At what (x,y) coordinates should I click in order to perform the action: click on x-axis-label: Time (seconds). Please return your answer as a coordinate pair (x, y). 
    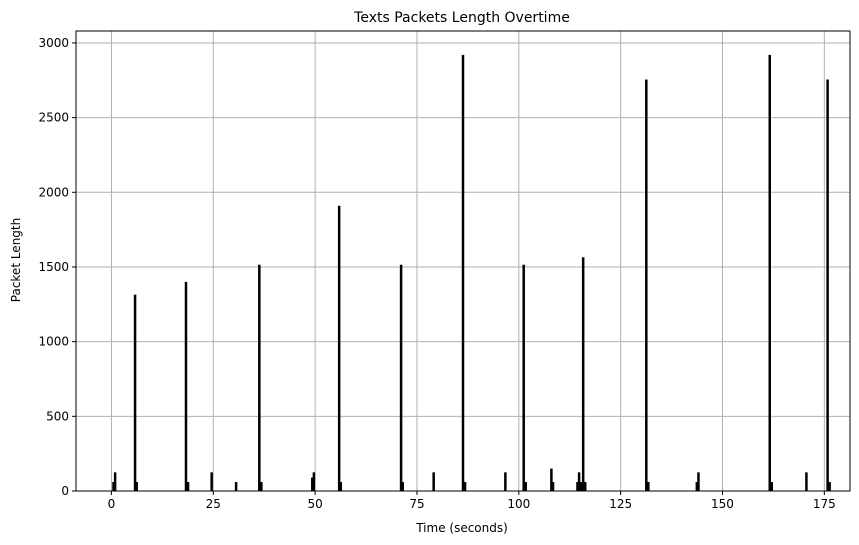
    Looking at the image, I should click on (461, 528).